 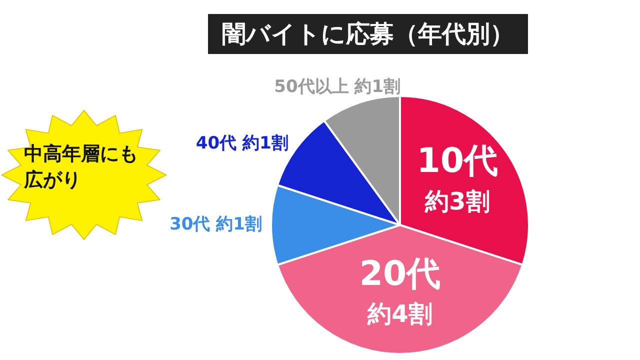 What do you see at coordinates (81, 167) in the screenshot?
I see `text: 中高年層にも広がり` at bounding box center [81, 167].